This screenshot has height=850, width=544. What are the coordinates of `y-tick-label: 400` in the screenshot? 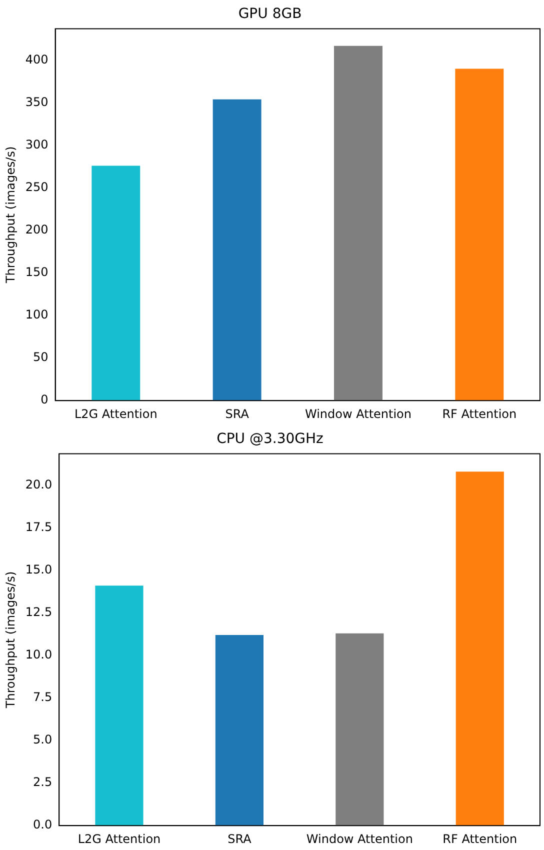 It's located at (36, 59).